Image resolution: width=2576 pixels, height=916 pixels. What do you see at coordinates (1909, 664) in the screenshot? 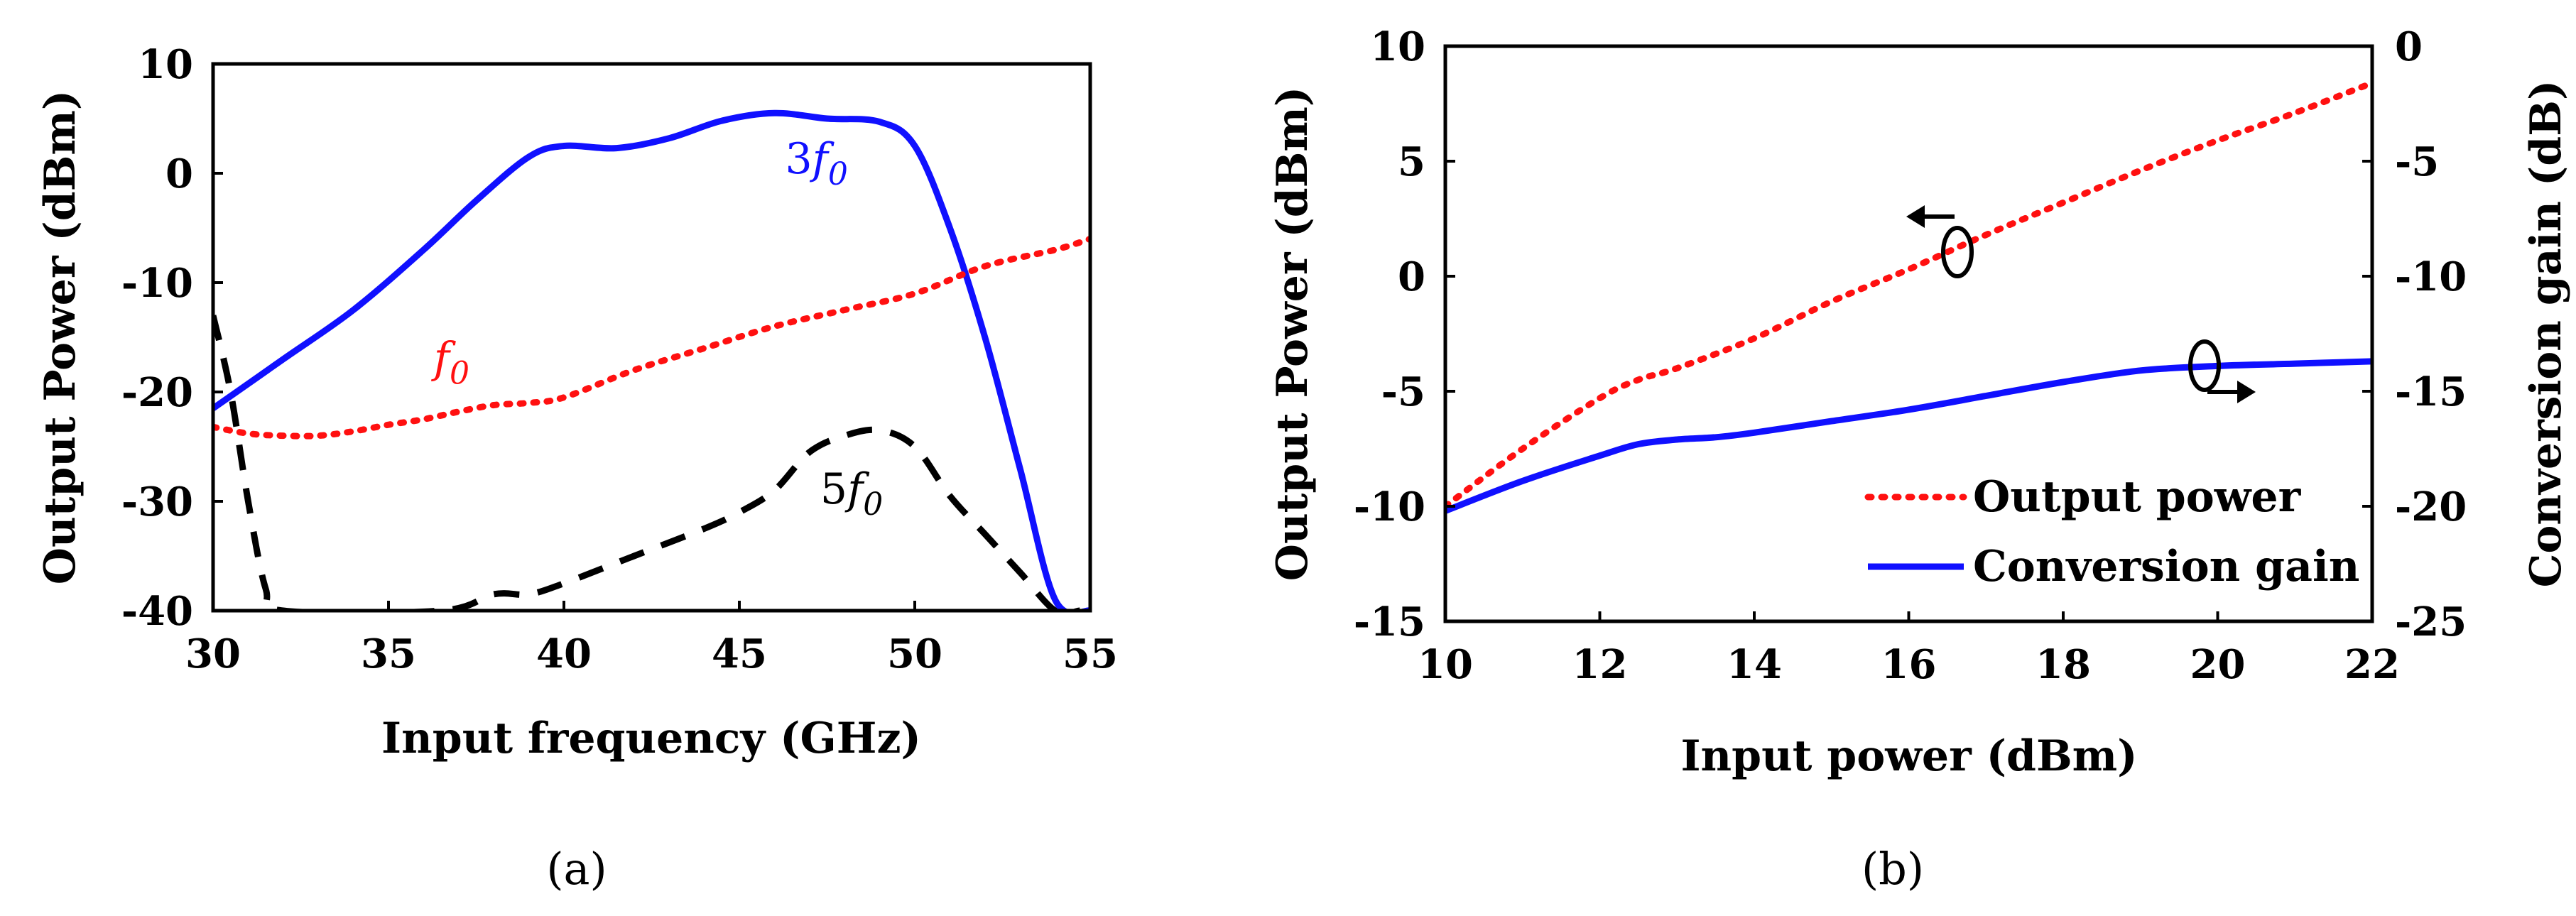
I see `x-tick-label: 16` at bounding box center [1909, 664].